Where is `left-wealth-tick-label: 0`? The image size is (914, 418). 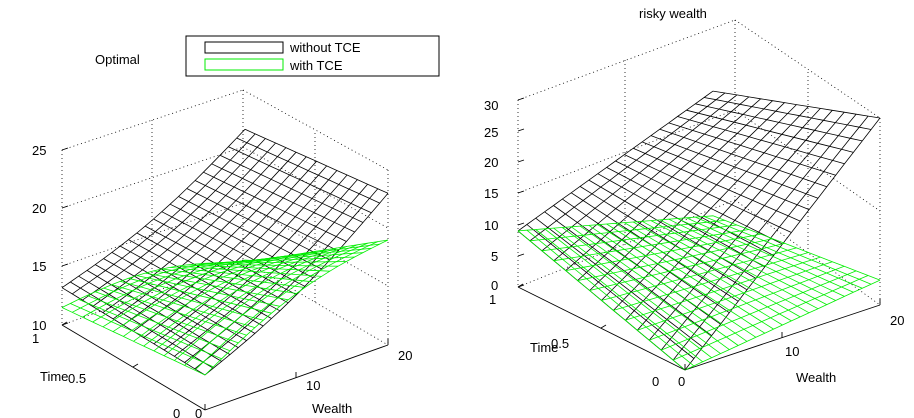 left-wealth-tick-label: 0 is located at coordinates (198, 412).